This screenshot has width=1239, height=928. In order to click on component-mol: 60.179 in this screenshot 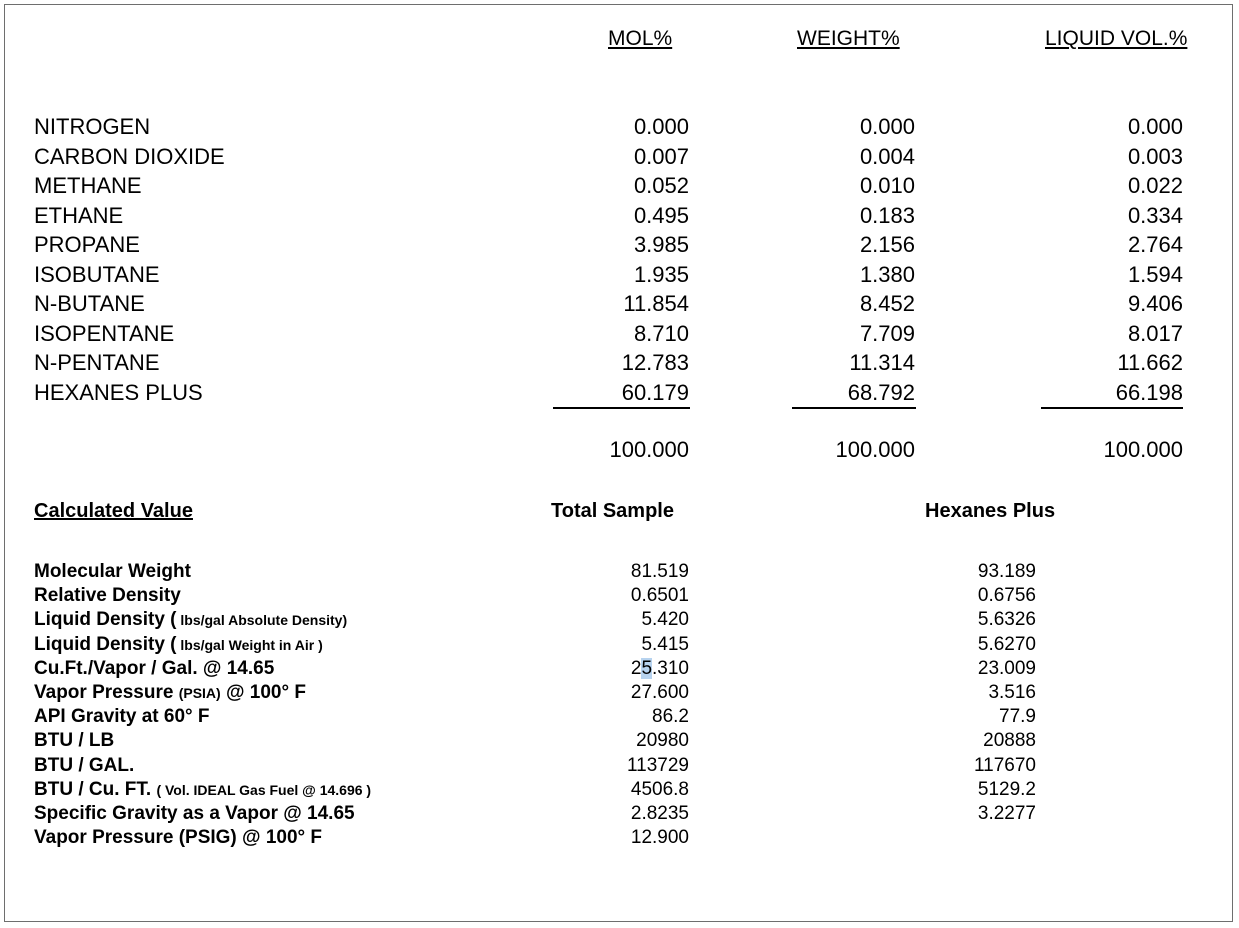, I will do `click(655, 392)`.